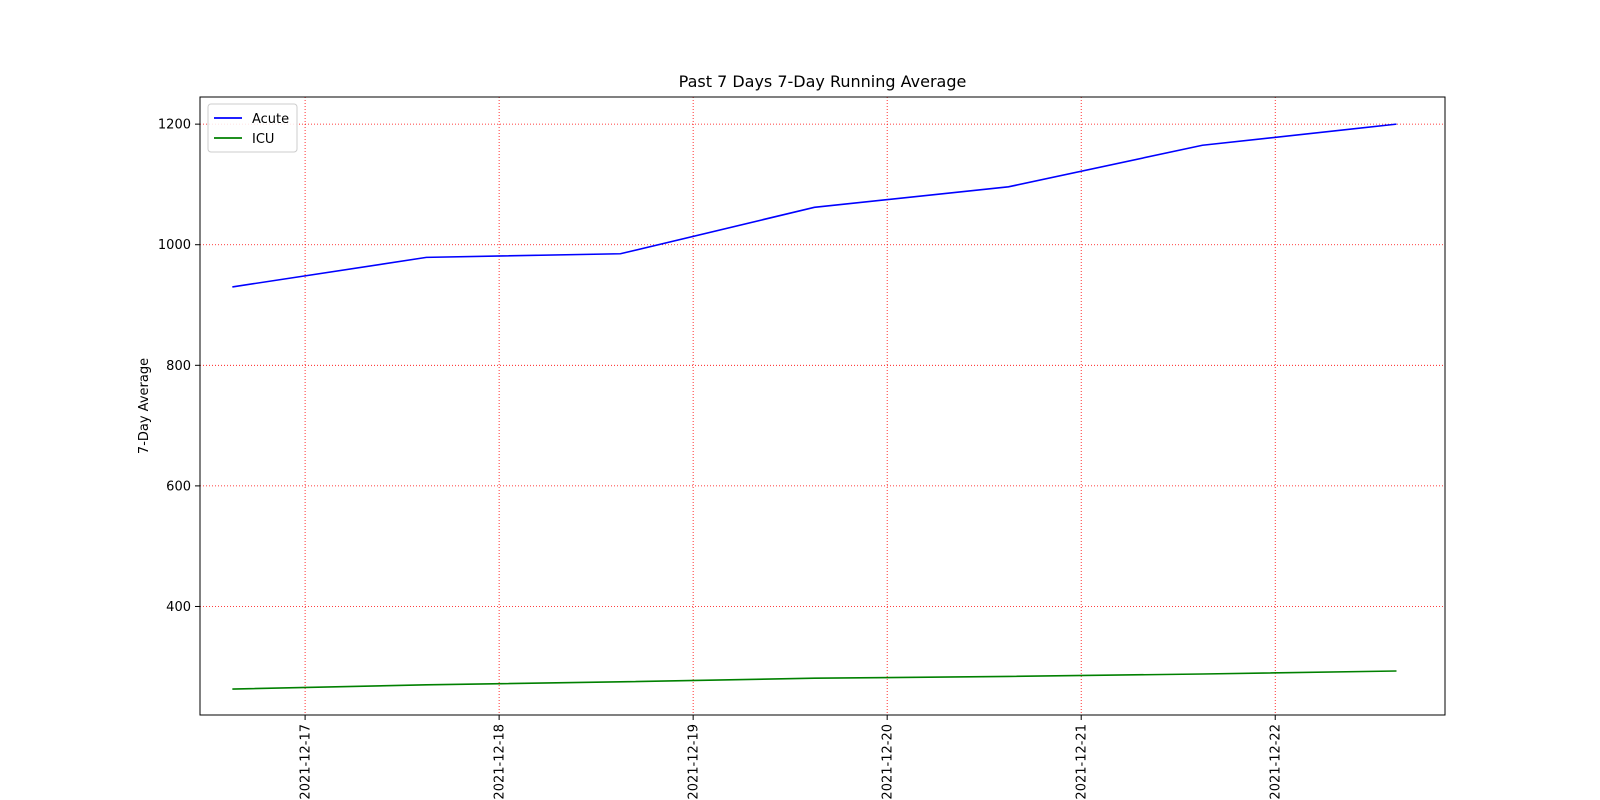 The height and width of the screenshot is (800, 1600). Describe the element at coordinates (888, 762) in the screenshot. I see `x-tick-label: 2021-12-20` at that location.